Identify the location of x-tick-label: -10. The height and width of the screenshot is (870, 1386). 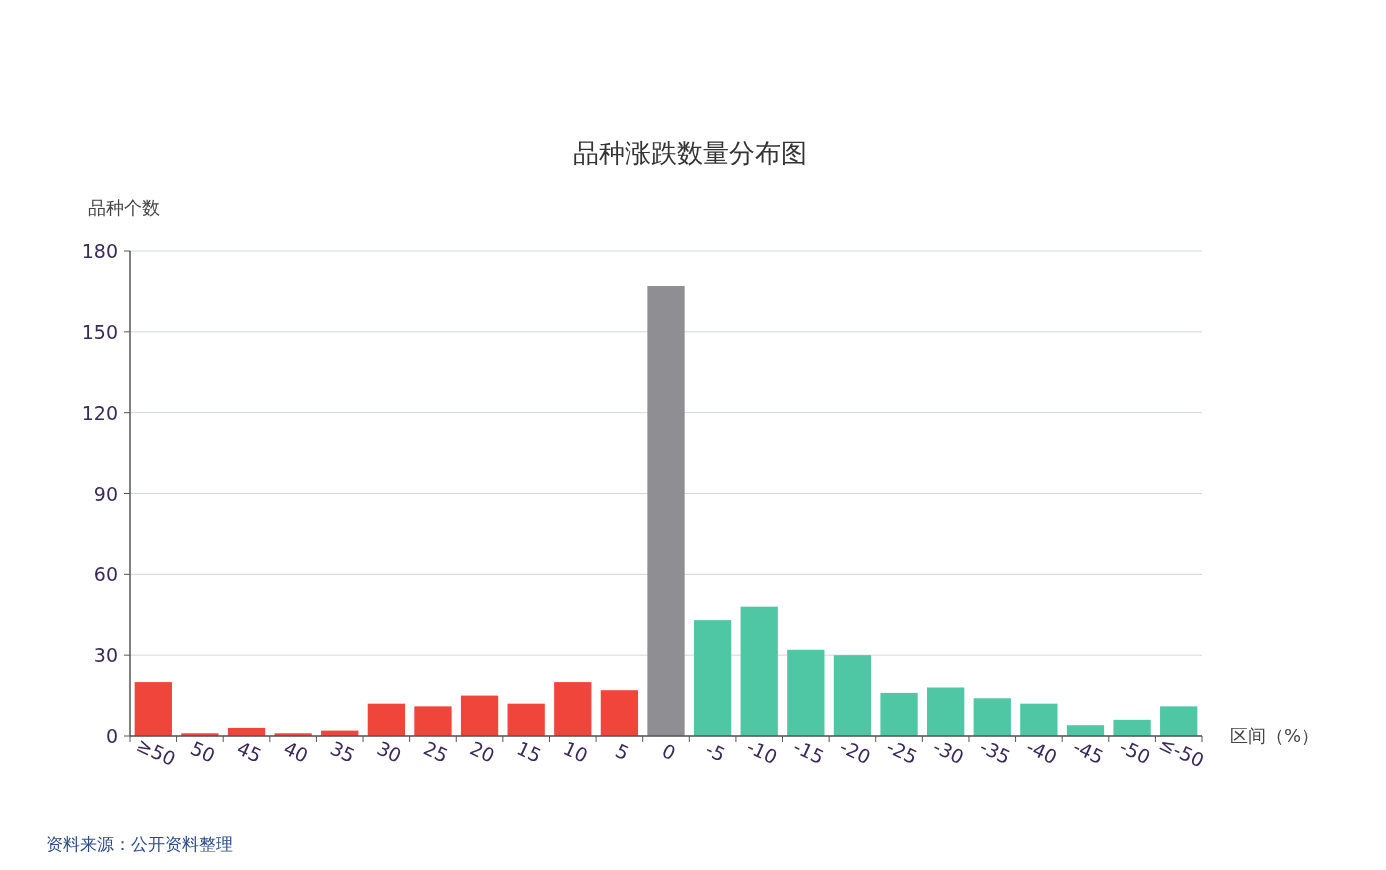
(762, 752).